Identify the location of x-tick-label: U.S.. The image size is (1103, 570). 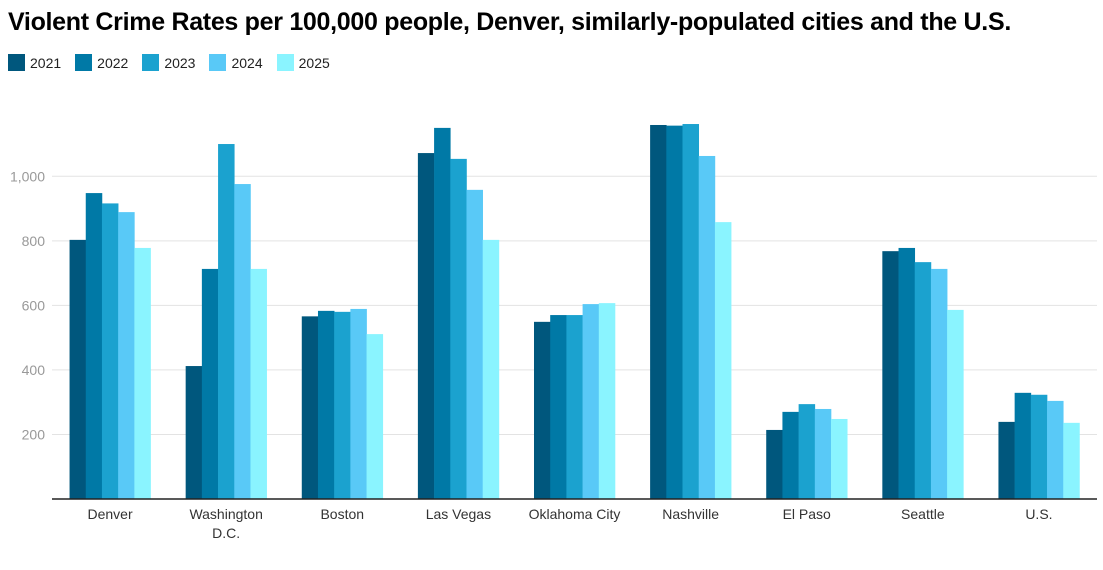
(1038, 514).